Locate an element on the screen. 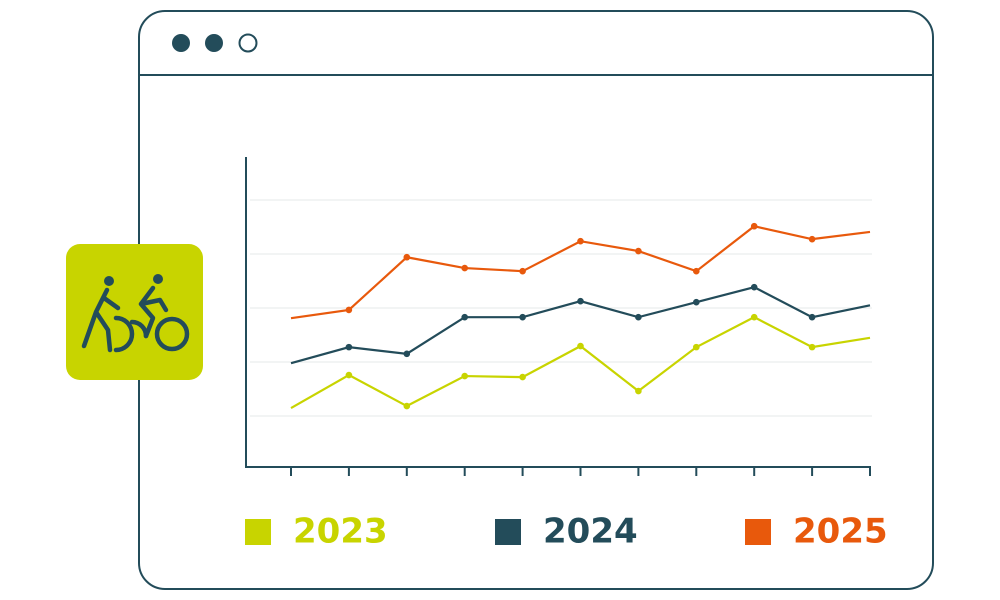 Image resolution: width=1000 pixels, height=600 pixels. legend: 2023 2024 2025 is located at coordinates (566, 532).